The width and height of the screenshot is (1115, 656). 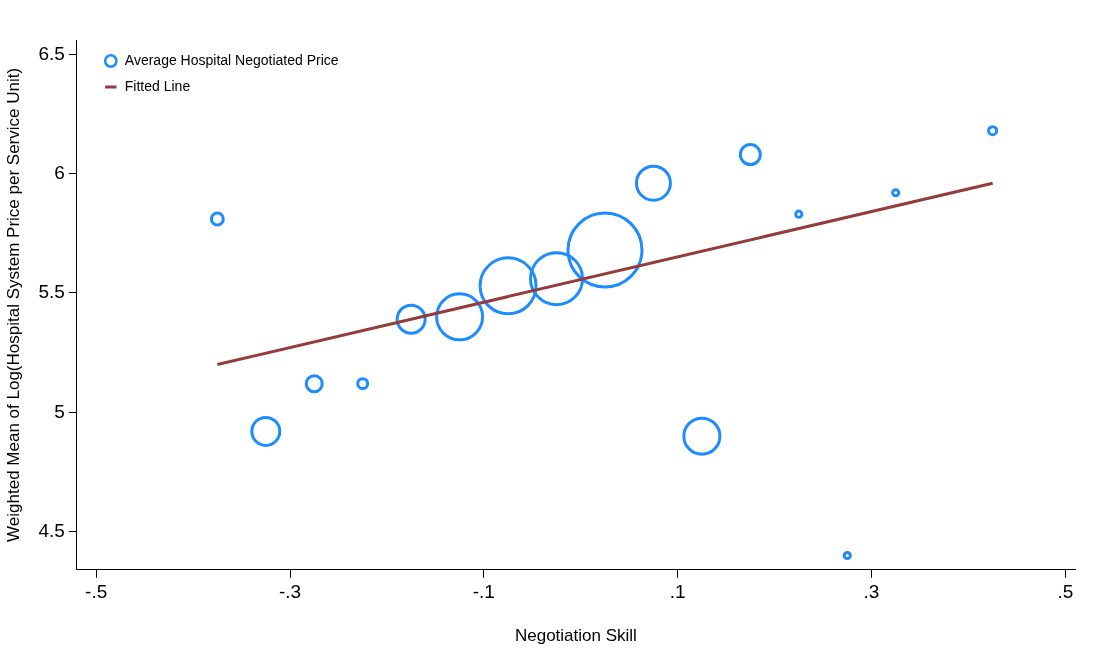 What do you see at coordinates (51, 292) in the screenshot?
I see `y-tick-label: 5.5` at bounding box center [51, 292].